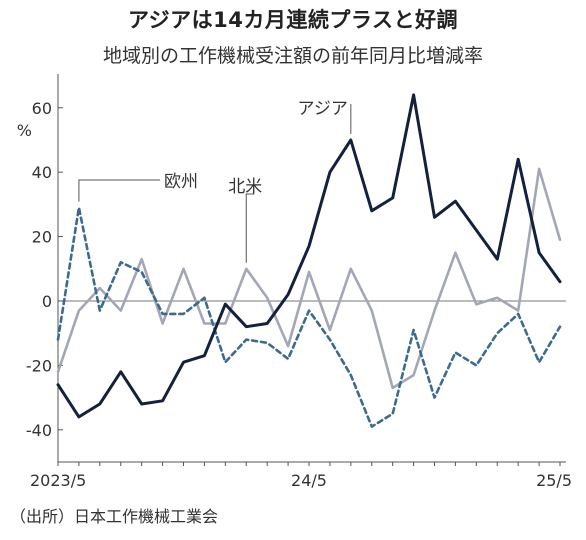  Describe the element at coordinates (250, 228) in the screenshot. I see `north-america-leader-line` at that location.